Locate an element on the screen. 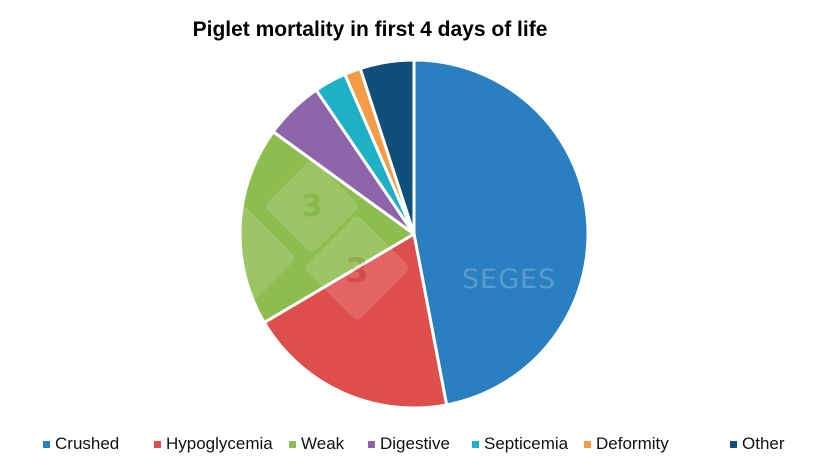 The image size is (820, 460). legend-label: Other is located at coordinates (763, 443).